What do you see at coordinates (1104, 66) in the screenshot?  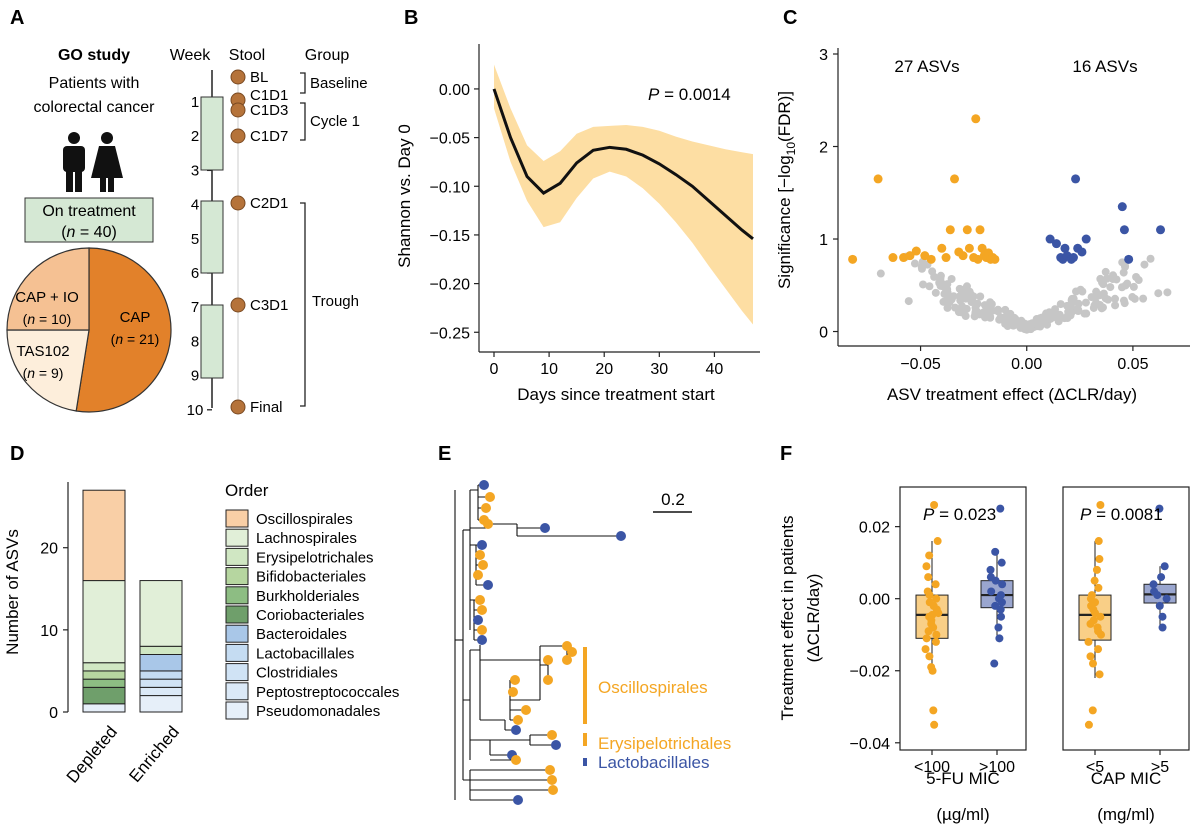 I see `enriched-asv-count: 16 ASVs` at bounding box center [1104, 66].